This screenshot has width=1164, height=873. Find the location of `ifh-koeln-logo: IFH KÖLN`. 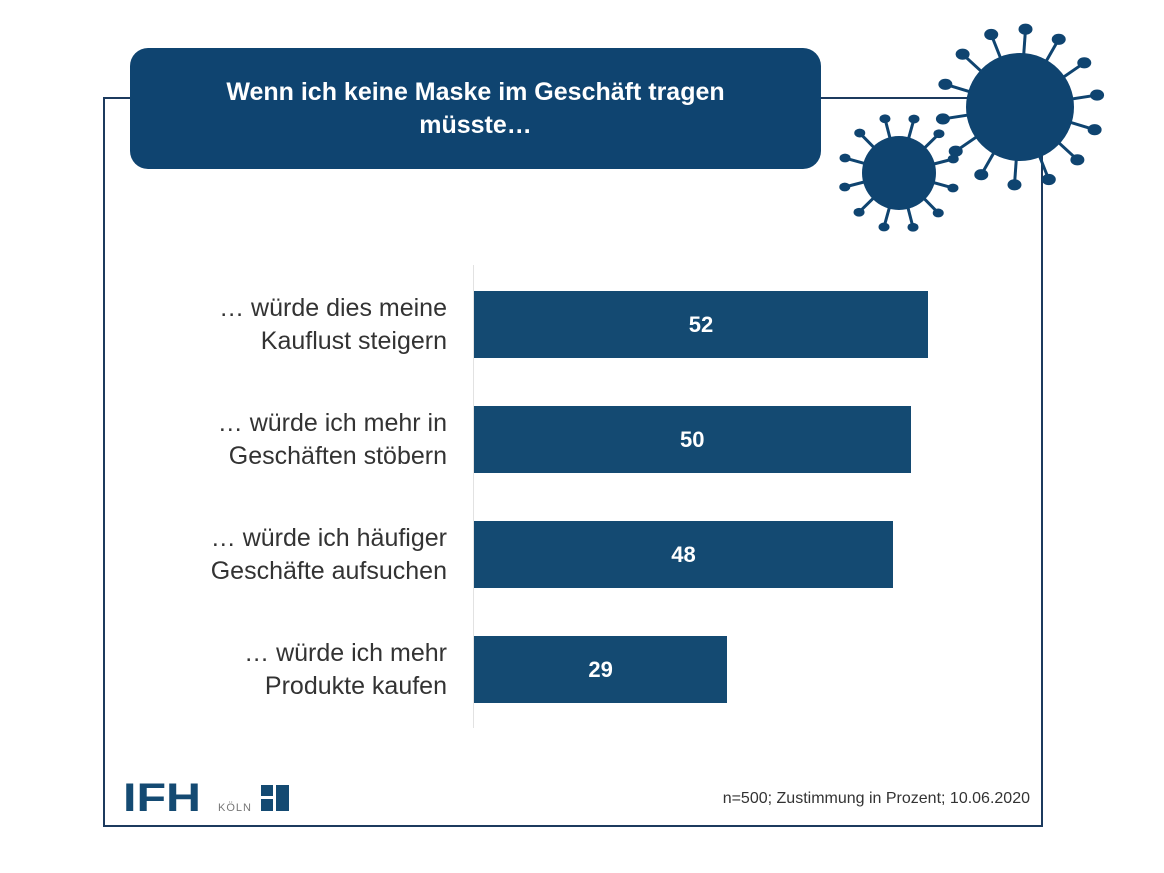

ifh-koeln-logo: IFH KÖLN is located at coordinates (208, 798).